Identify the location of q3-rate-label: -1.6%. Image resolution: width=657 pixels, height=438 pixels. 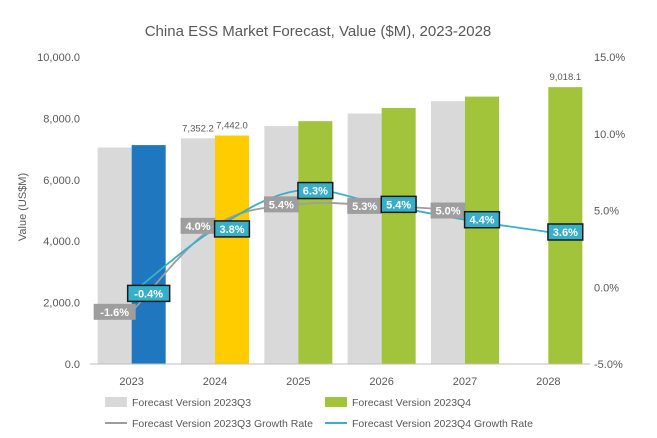
(114, 311).